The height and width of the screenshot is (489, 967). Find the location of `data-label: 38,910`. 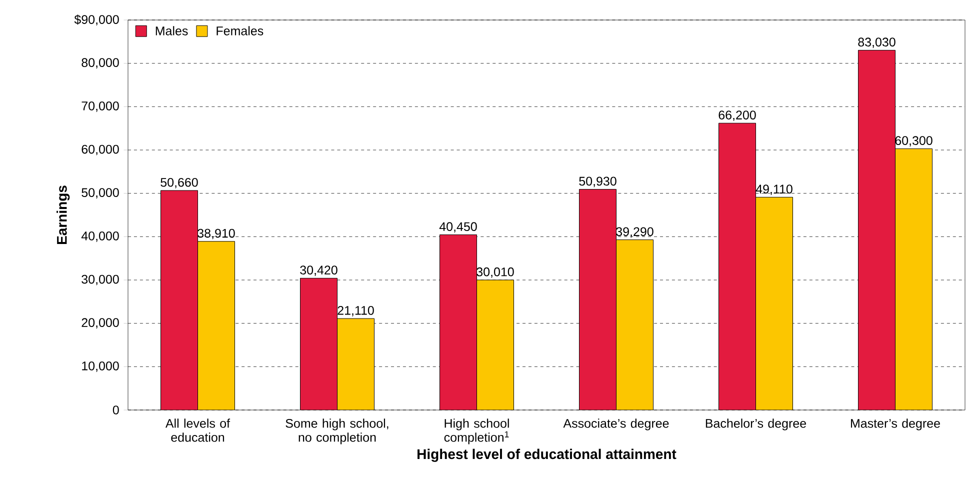

data-label: 38,910 is located at coordinates (216, 234).